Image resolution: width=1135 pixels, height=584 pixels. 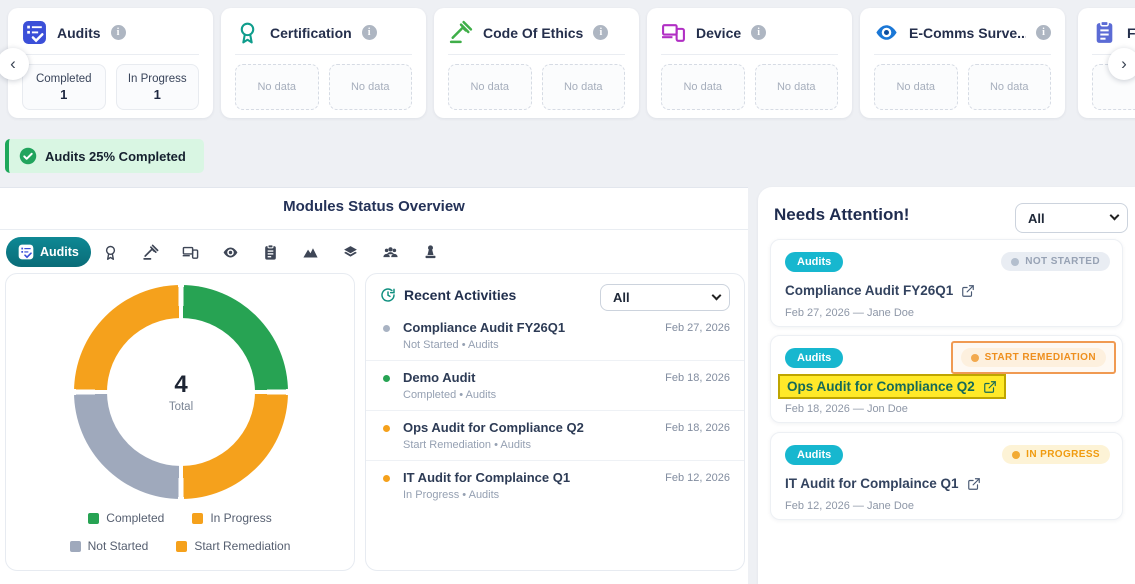 I want to click on chevron-right-icon: ›, so click(x=1124, y=63).